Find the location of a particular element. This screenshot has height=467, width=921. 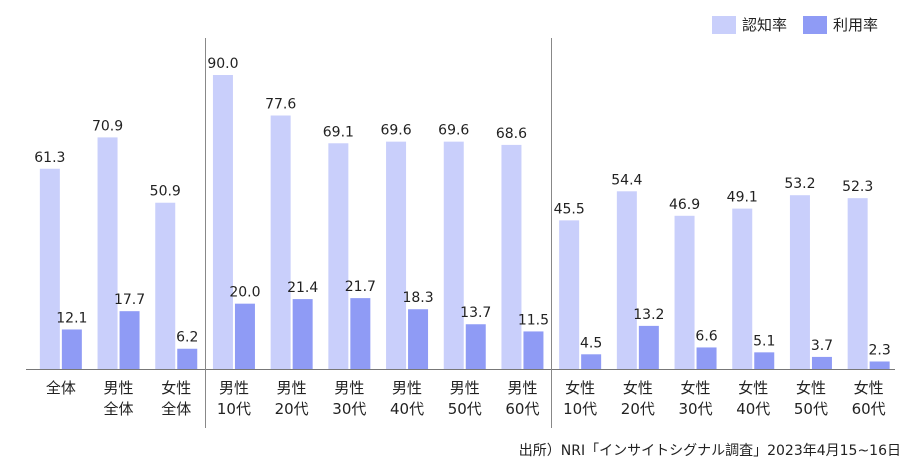

legend-item-awareness: 認知率 is located at coordinates (749, 24).